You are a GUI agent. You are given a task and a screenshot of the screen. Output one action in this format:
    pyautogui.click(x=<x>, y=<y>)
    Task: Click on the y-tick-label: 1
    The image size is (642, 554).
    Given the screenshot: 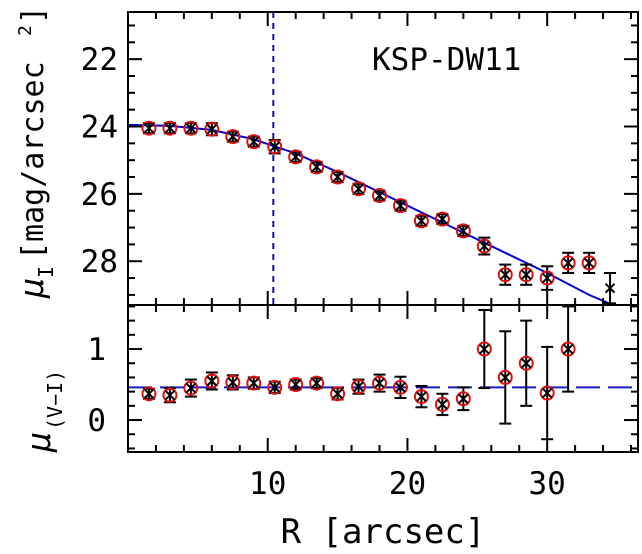 What is the action you would take?
    pyautogui.click(x=96, y=350)
    